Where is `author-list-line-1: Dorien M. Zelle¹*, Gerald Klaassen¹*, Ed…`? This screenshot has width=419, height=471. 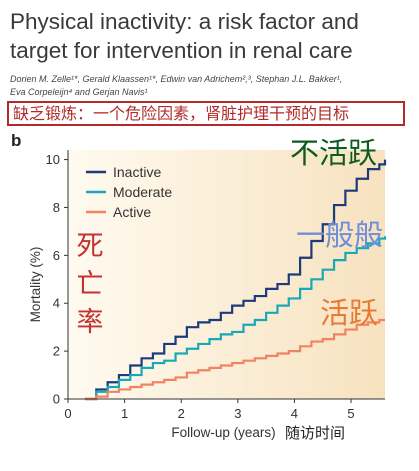
author-list-line-1: Dorien M. Zelle¹*, Gerald Klaassen¹*, Ed… is located at coordinates (176, 79).